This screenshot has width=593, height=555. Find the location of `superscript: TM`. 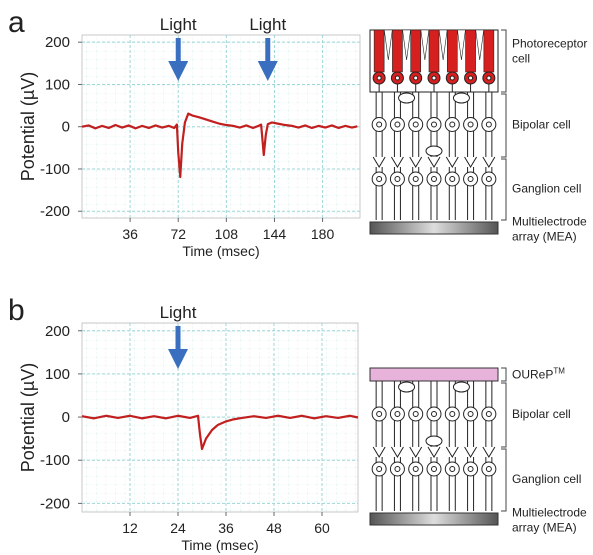

superscript: TM is located at coordinates (559, 371).